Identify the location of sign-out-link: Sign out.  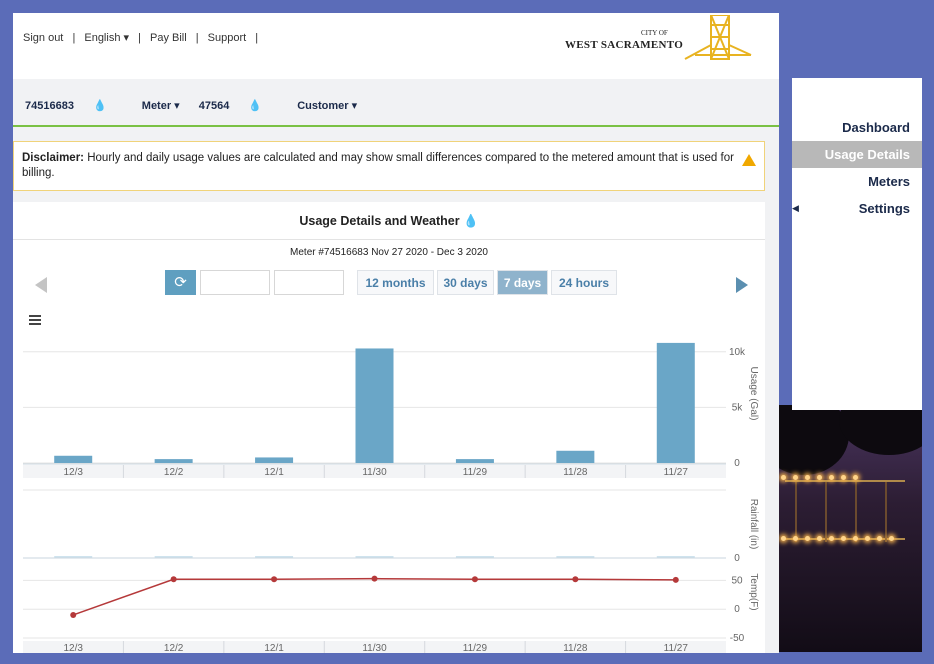
(43, 38).